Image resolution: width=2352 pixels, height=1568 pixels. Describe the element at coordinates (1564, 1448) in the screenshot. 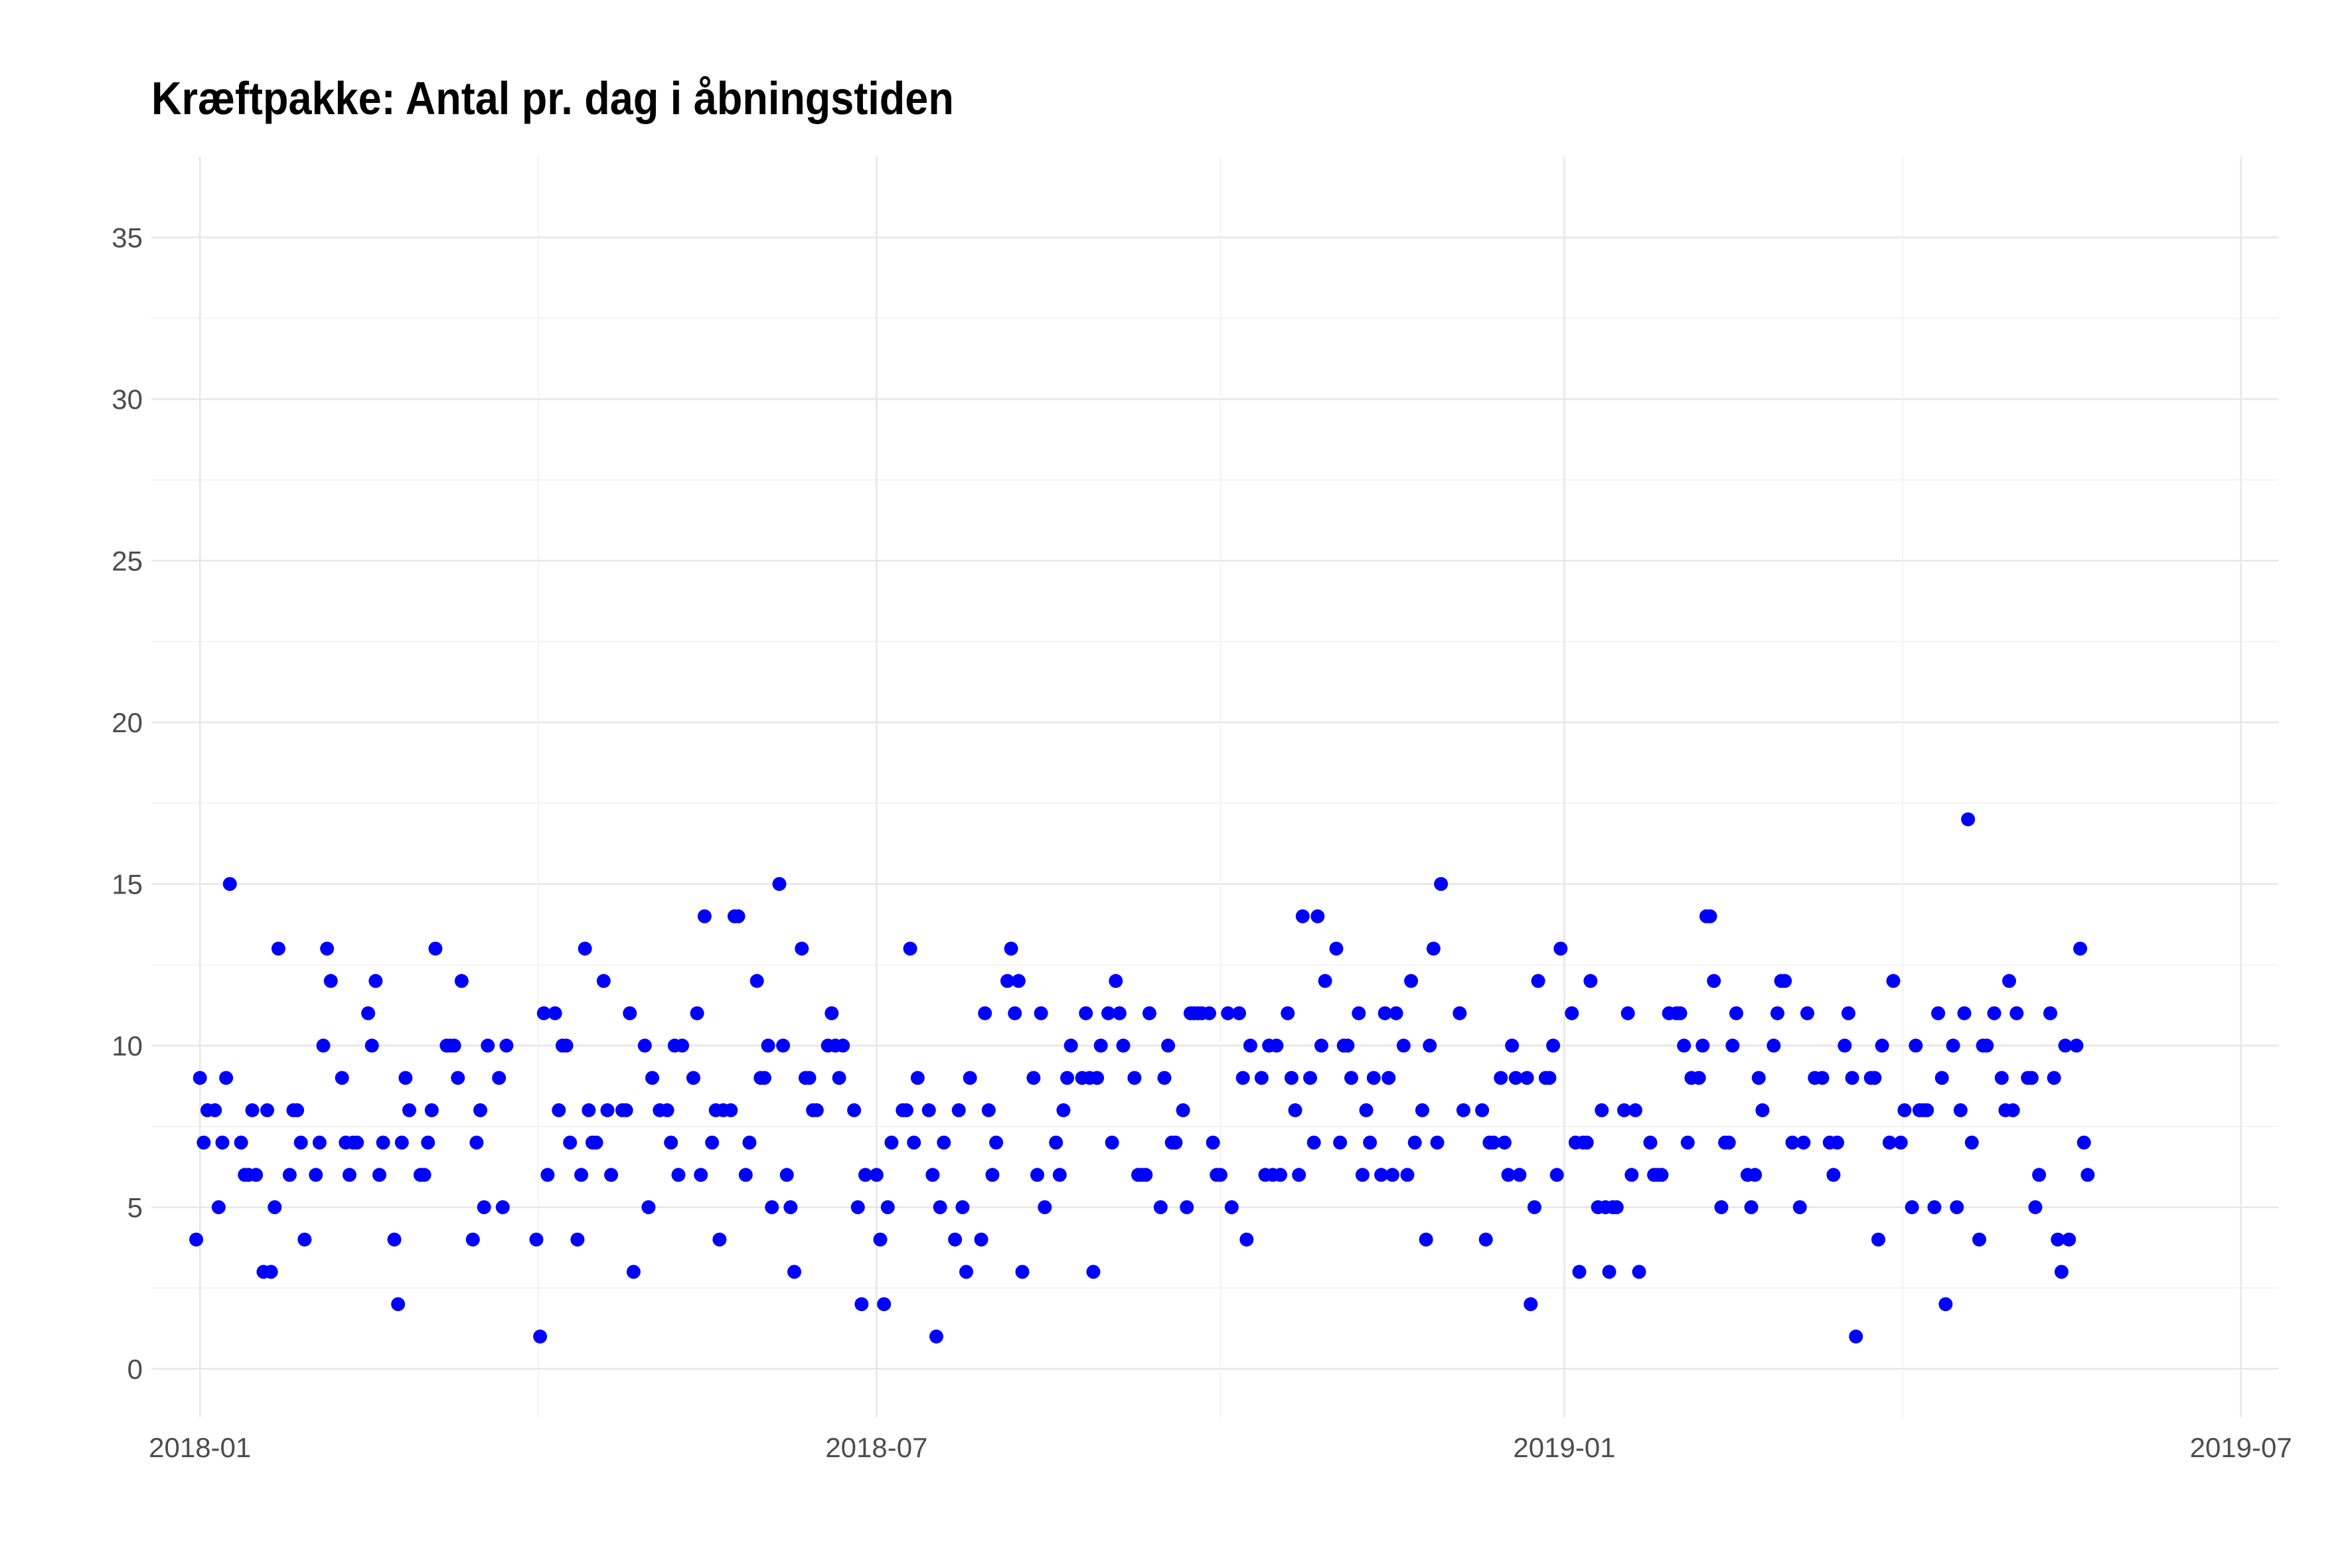

I see `x-tick-label: 2019-01` at that location.